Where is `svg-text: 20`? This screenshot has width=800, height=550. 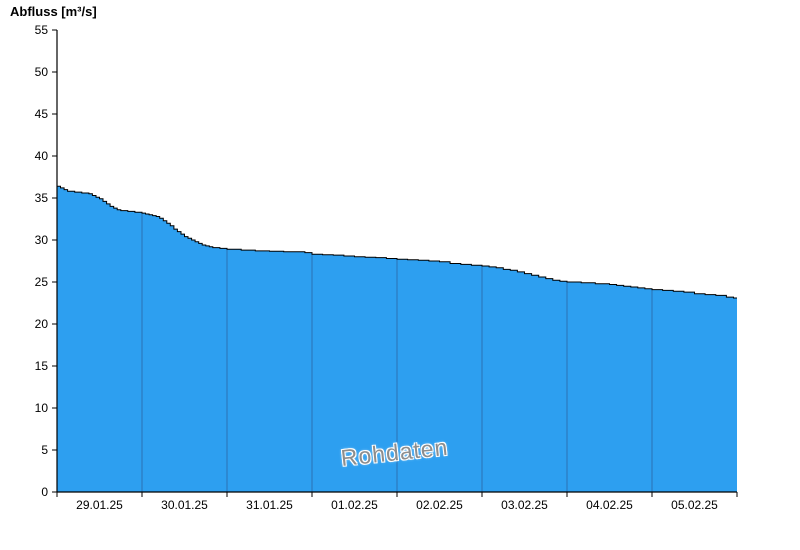
svg-text: 20 is located at coordinates (42, 324).